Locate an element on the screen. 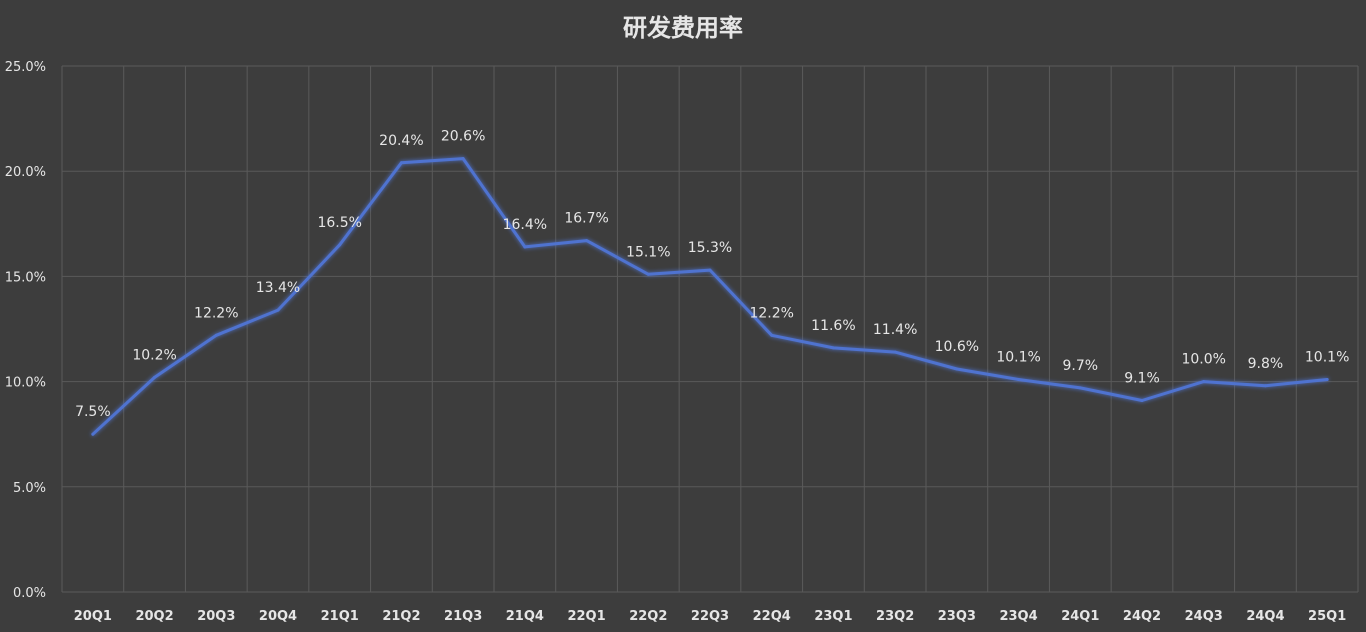  x-tick-label: 21Q1 is located at coordinates (340, 616).